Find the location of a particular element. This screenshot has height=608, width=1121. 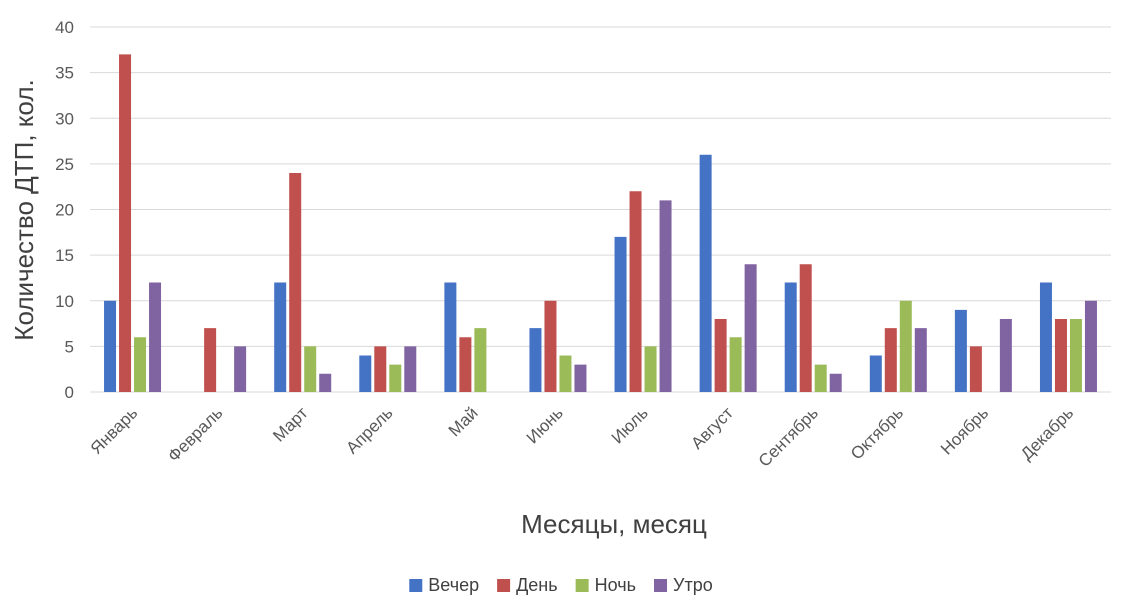

x-tick-label: Март is located at coordinates (290, 424).